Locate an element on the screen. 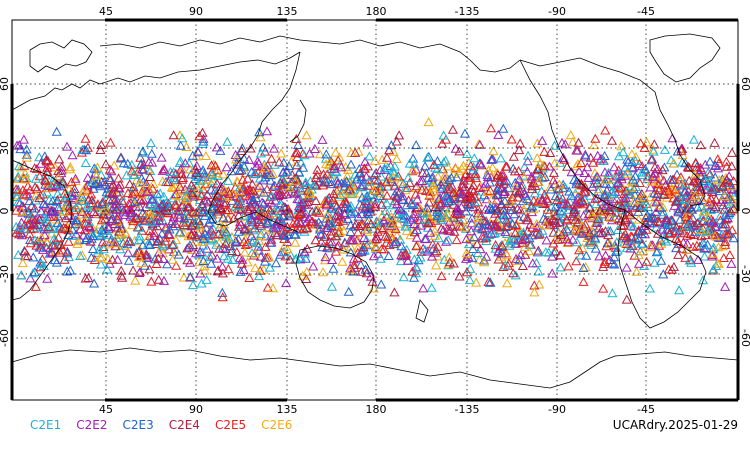  legend: C2E1 C2E2 C2E3 C2E4 C2E5 C2E6 is located at coordinates (161, 425).